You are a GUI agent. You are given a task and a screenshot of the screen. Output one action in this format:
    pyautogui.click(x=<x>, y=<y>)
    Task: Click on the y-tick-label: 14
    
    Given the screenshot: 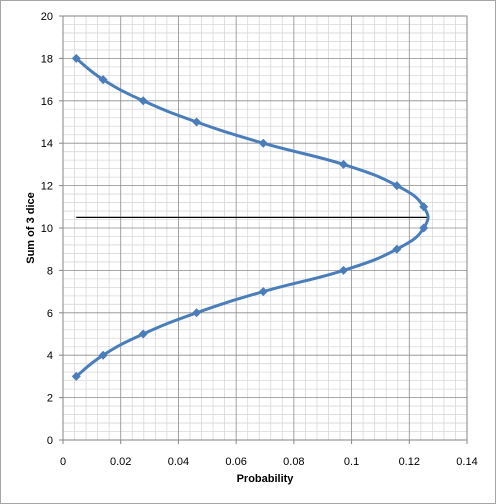 What is the action you would take?
    pyautogui.click(x=47, y=144)
    